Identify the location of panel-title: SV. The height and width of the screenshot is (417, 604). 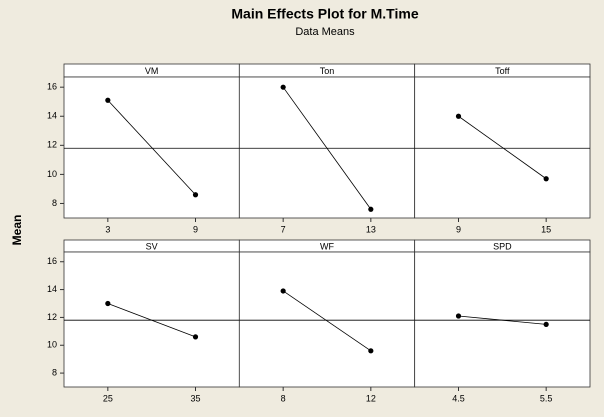
(152, 246).